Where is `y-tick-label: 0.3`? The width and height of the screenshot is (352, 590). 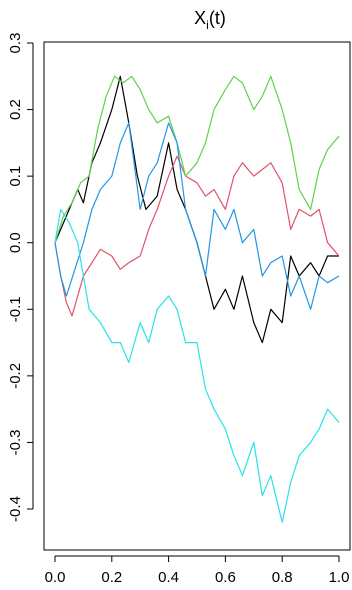
y-tick-label: 0.3 is located at coordinates (15, 43).